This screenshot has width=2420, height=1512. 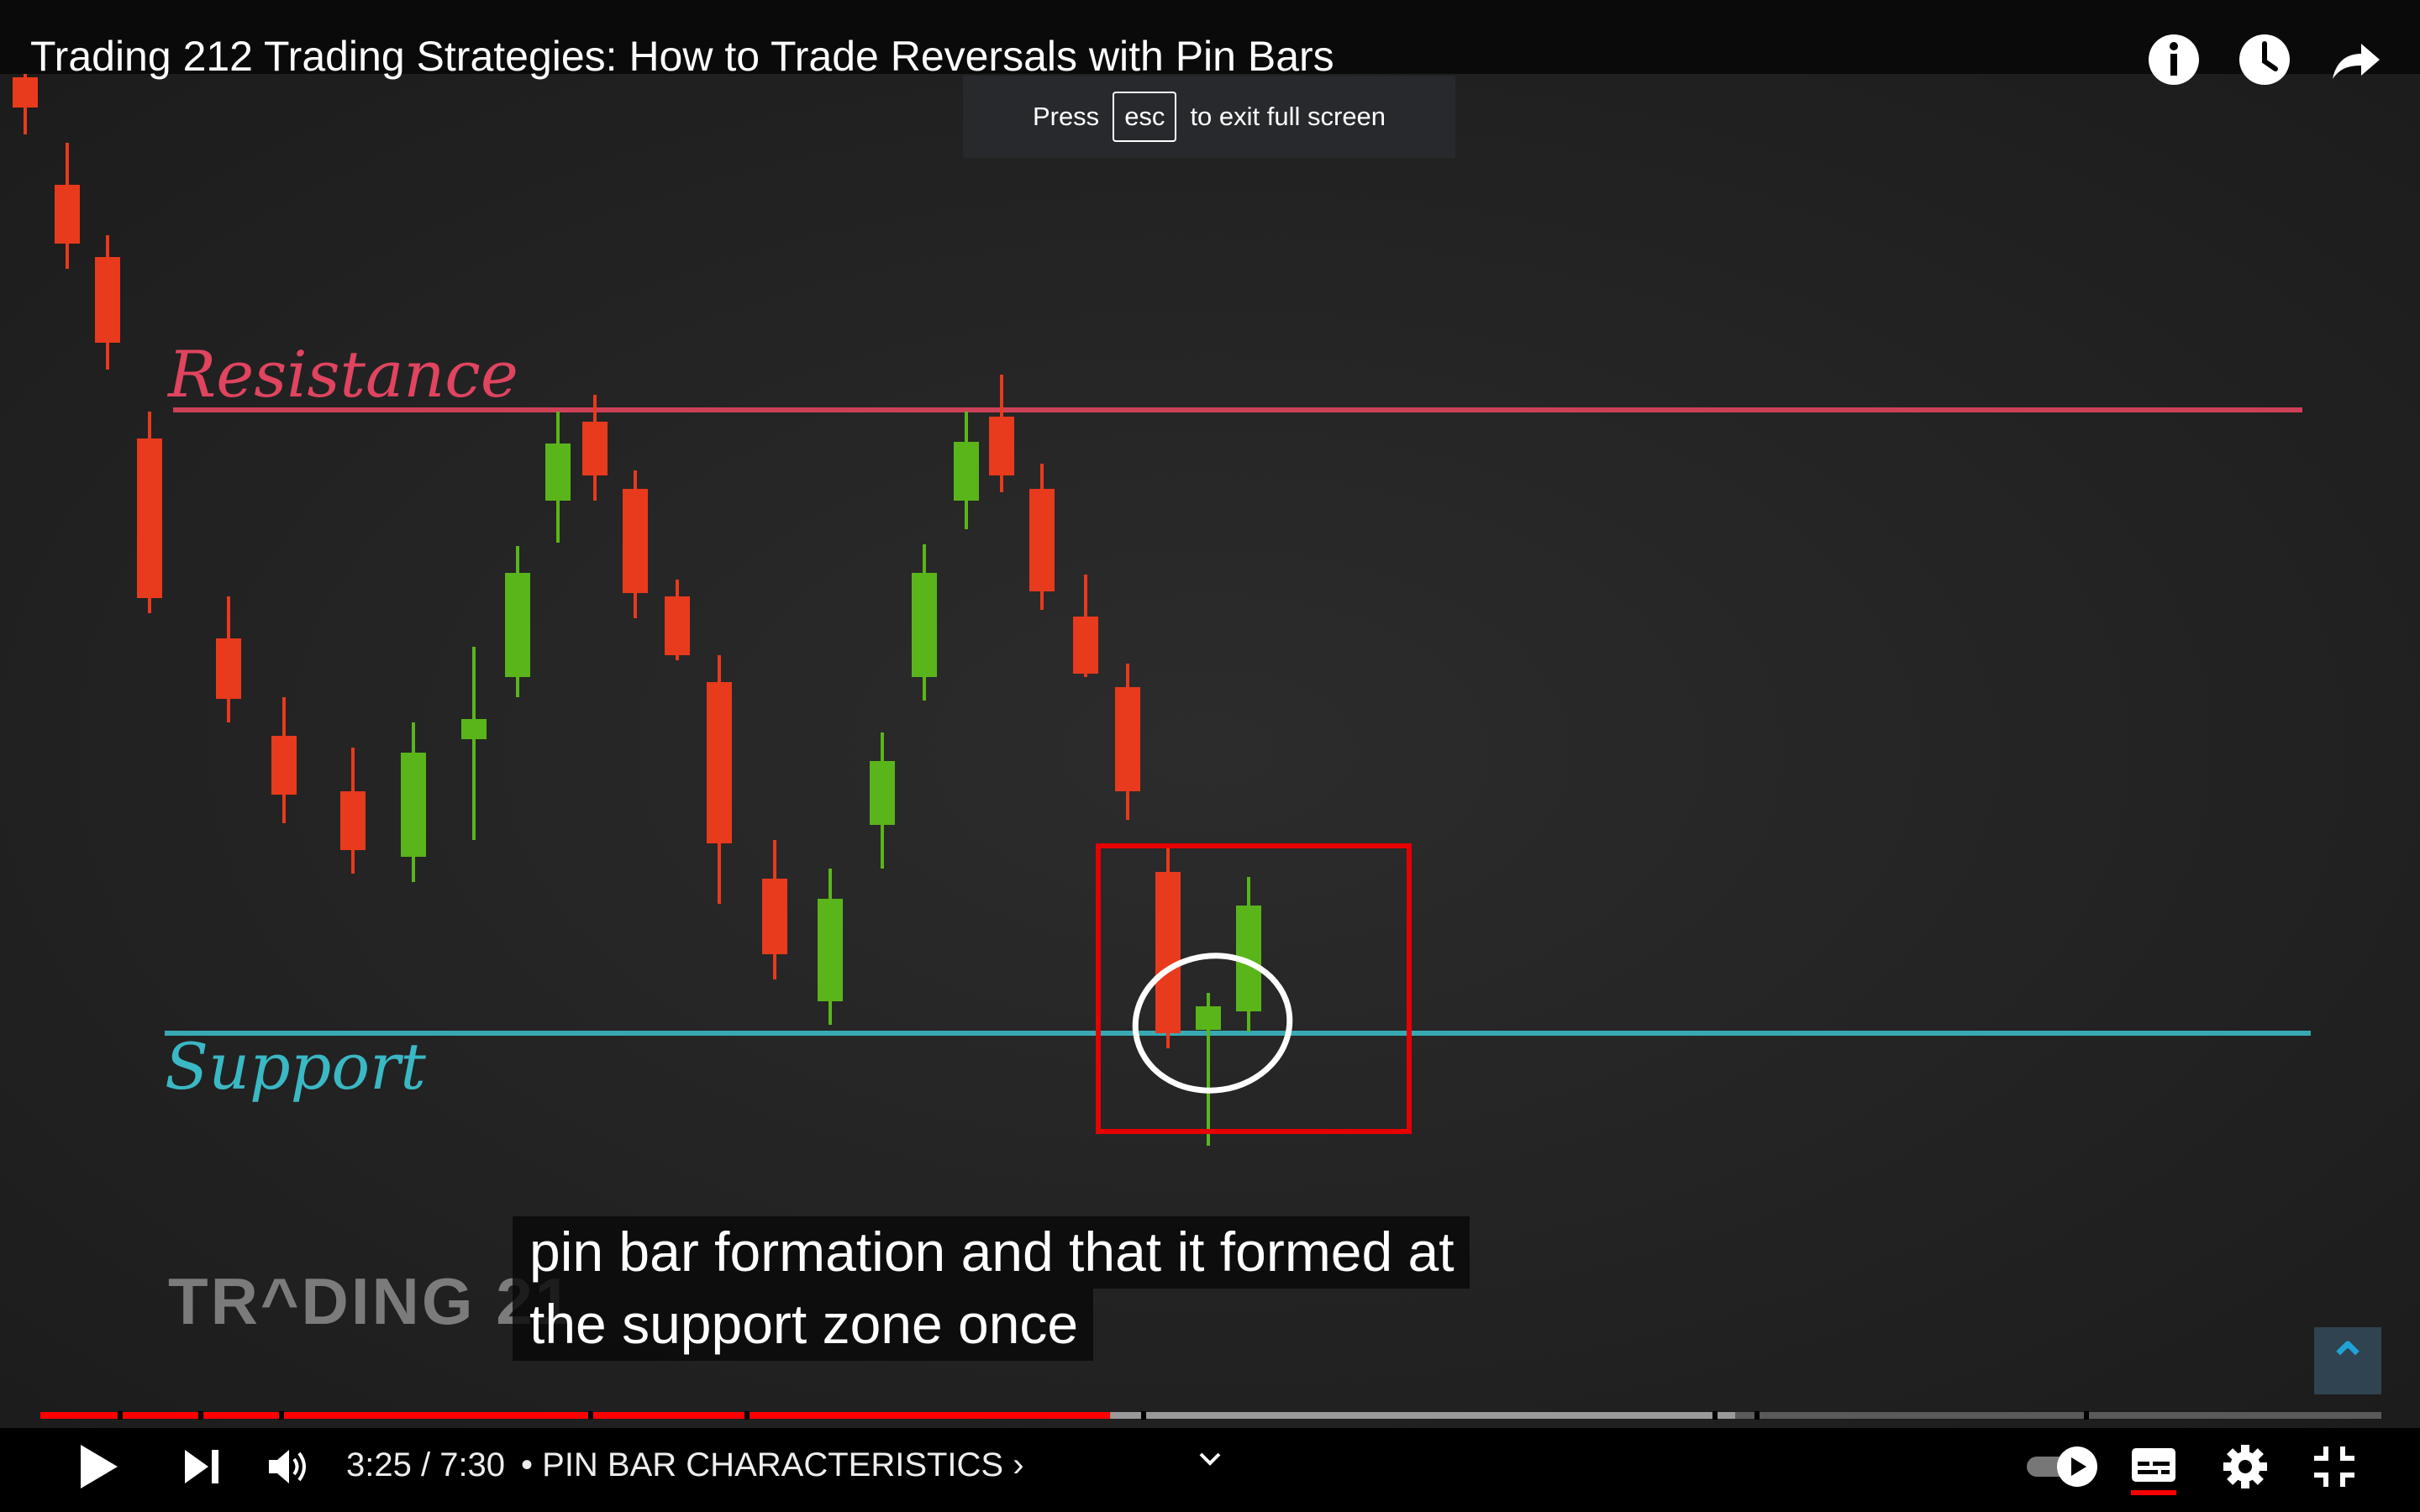 I want to click on highlight-box, so click(x=1254, y=988).